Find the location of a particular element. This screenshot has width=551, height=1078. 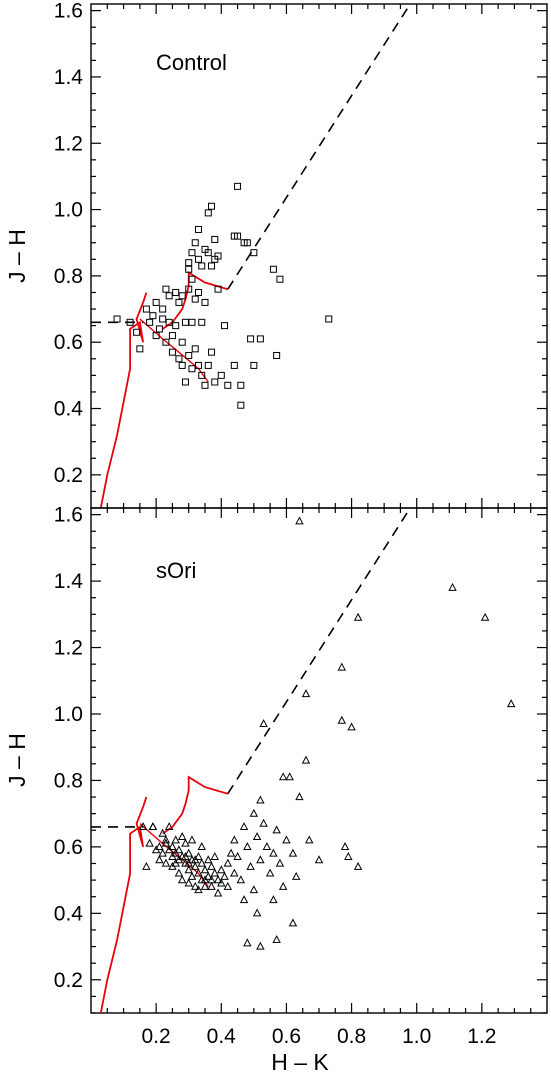

panel-sori-ytick-label: 0.4 is located at coordinates (69, 913).